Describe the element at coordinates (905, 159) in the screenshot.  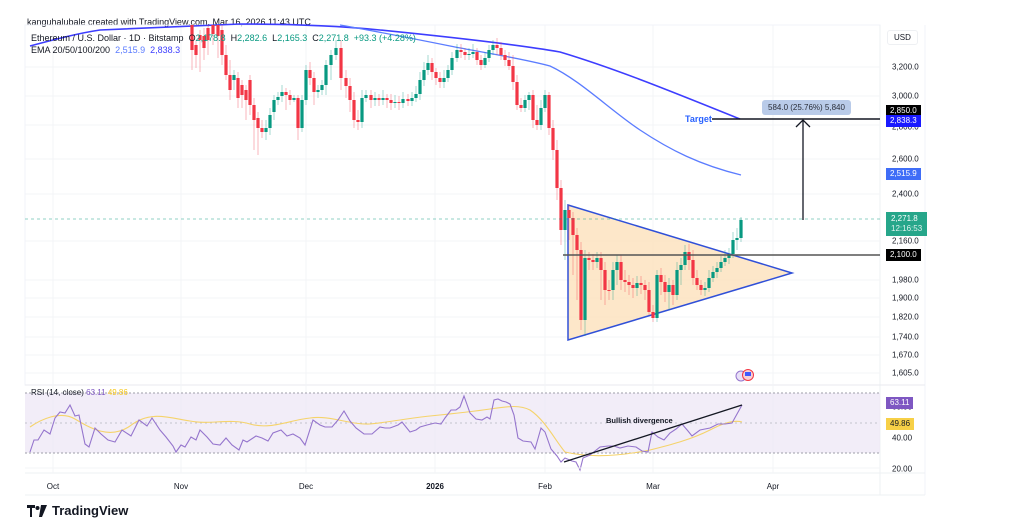
I see `price-tick: 2,600.0` at that location.